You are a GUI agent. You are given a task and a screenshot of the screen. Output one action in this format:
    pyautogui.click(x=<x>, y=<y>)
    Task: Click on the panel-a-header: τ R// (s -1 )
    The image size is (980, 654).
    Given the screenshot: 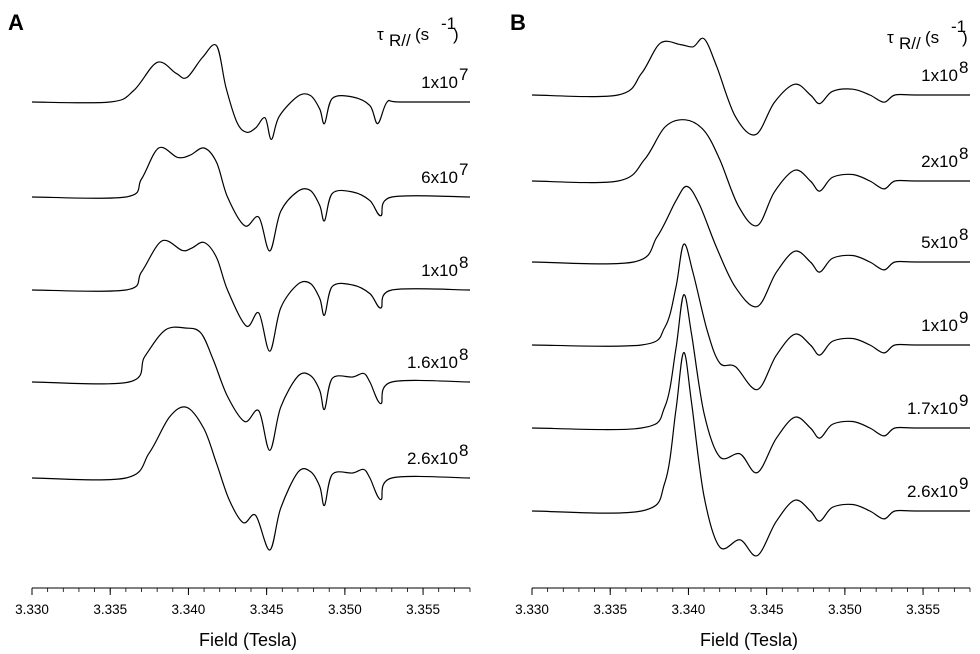 What is the action you would take?
    pyautogui.click(x=418, y=32)
    